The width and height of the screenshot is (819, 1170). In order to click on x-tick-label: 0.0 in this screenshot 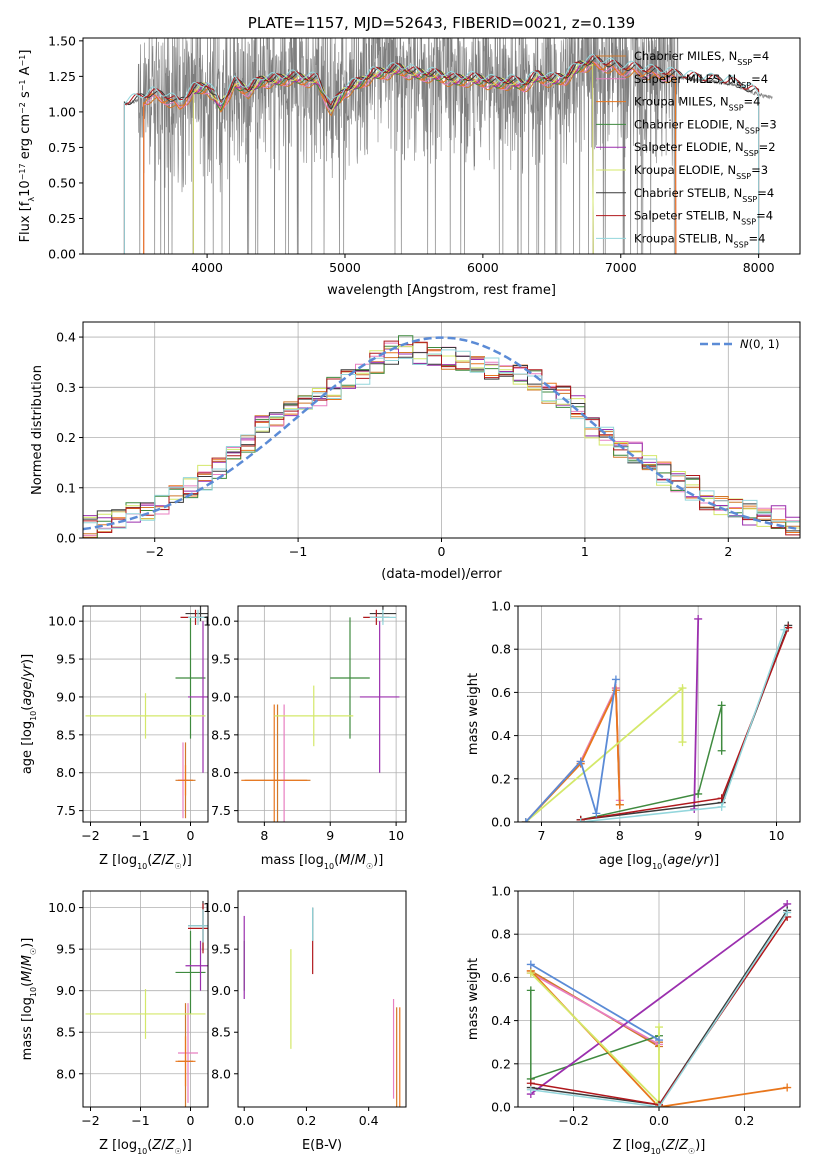, I will do `click(244, 1120)`.